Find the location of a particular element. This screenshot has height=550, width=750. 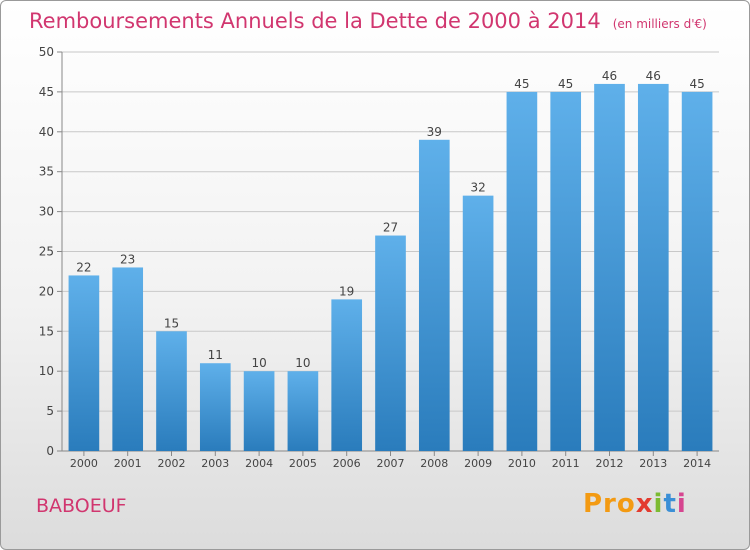

bar-value-label: 15 is located at coordinates (171, 323).